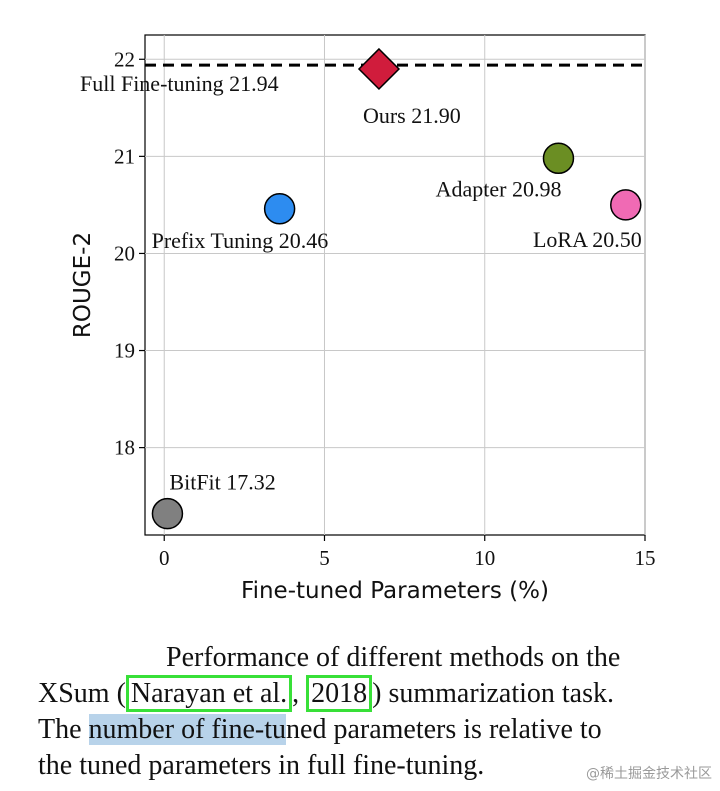  What do you see at coordinates (222, 482) in the screenshot?
I see `point-label: BitFit 17.32` at bounding box center [222, 482].